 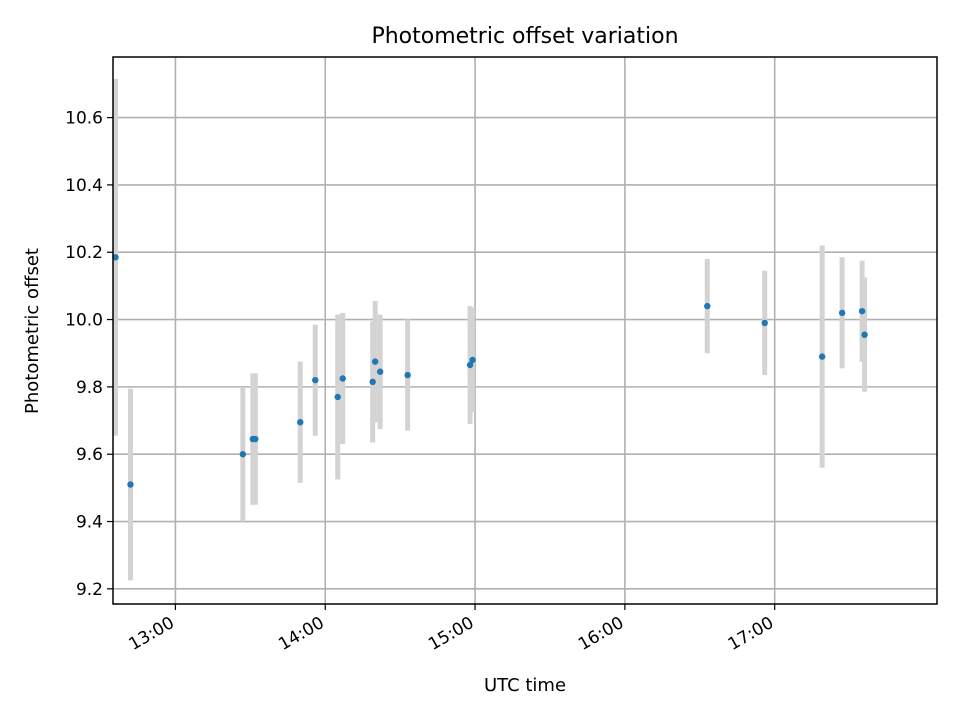 I want to click on y-tick-label: 9.8, so click(x=89, y=388).